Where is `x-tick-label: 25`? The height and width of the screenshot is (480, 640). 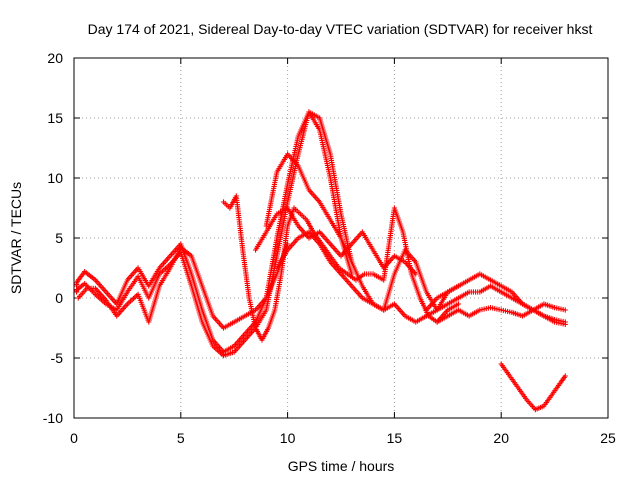 x-tick-label: 25 is located at coordinates (608, 438).